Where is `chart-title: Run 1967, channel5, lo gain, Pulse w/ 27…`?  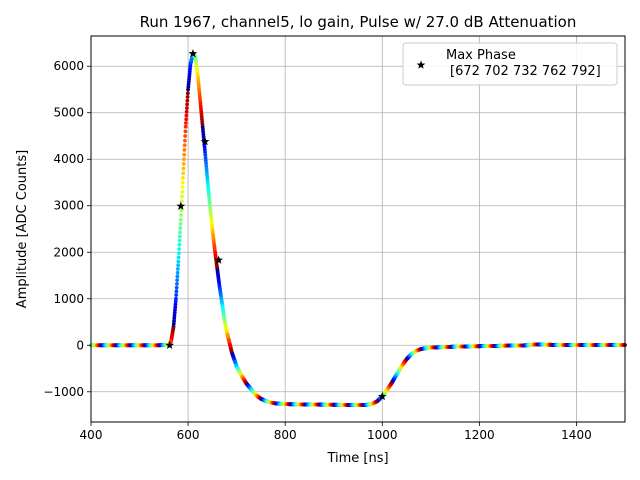
chart-title: Run 1967, channel5, lo gain, Pulse w/ 27… is located at coordinates (358, 22).